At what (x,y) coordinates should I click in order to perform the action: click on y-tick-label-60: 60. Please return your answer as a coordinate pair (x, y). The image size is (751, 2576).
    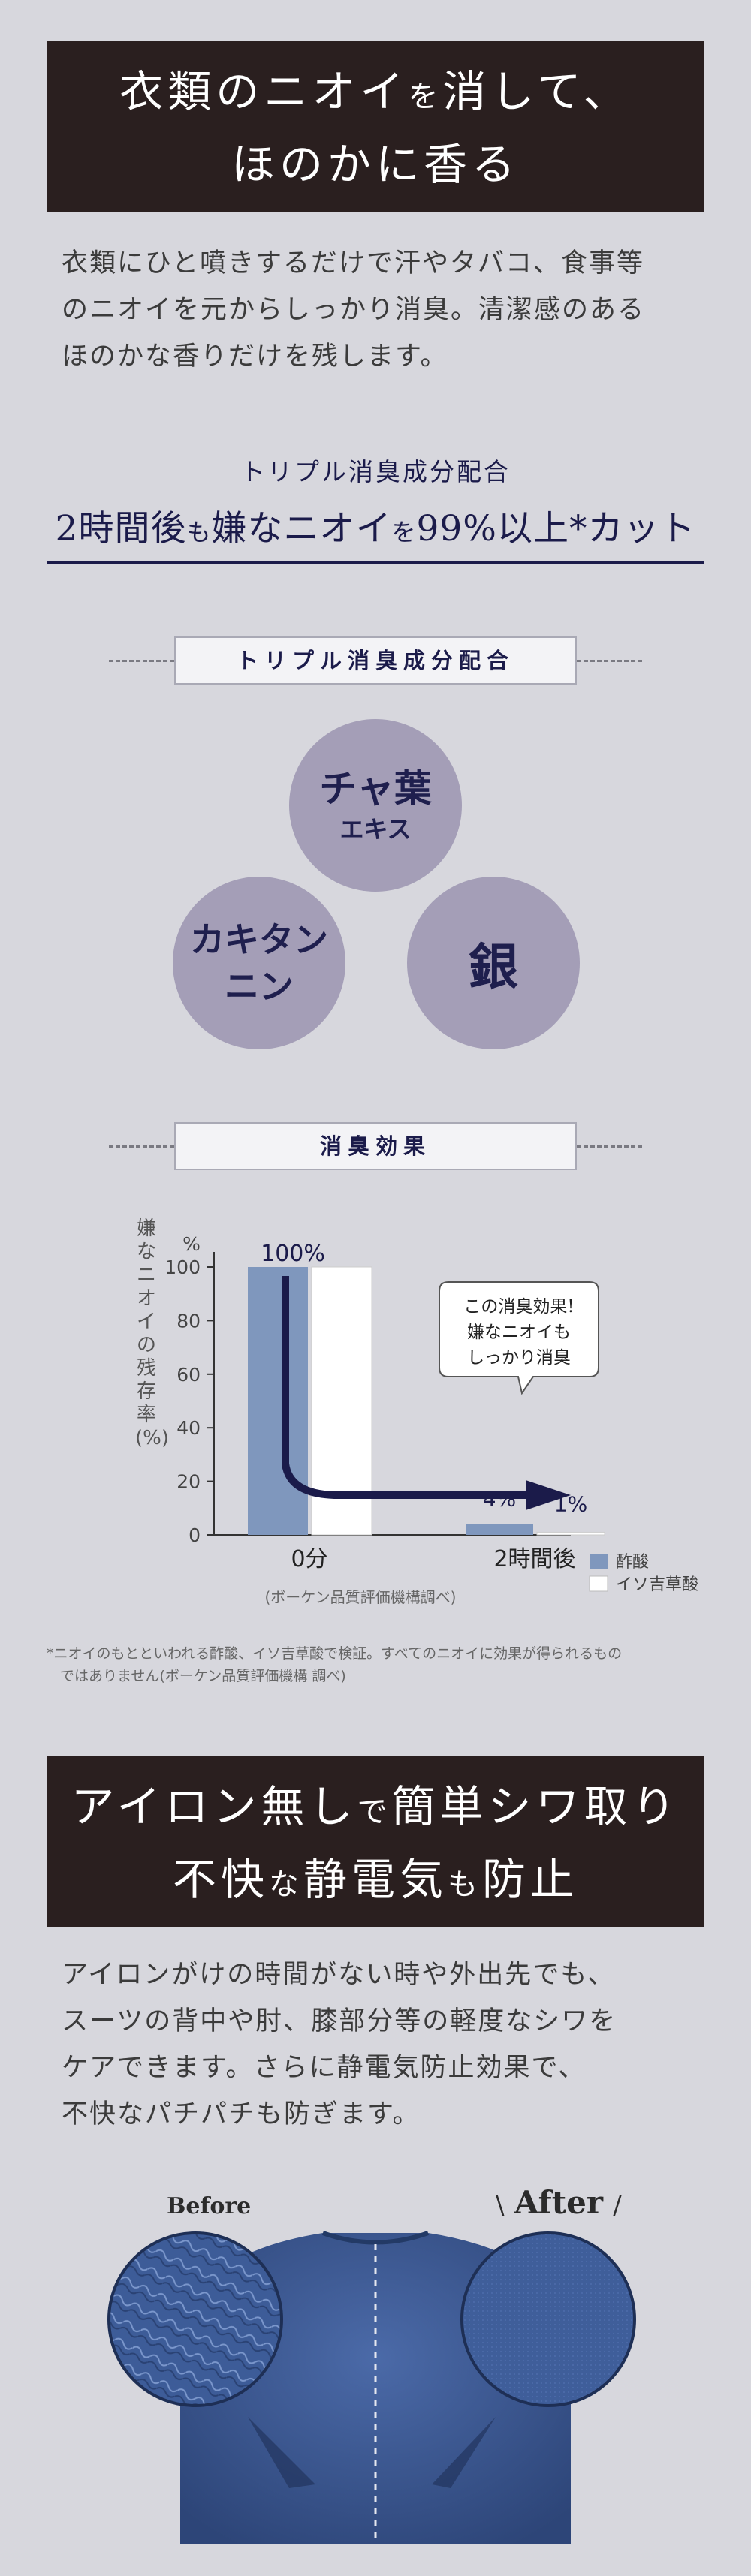
    Looking at the image, I should click on (188, 1375).